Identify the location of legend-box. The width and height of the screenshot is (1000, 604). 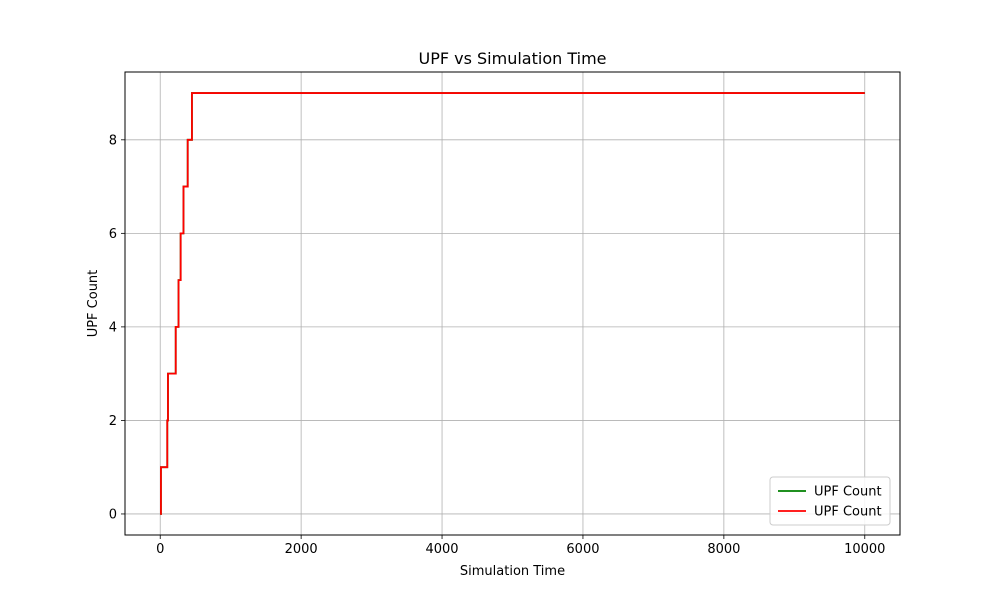
(830, 501).